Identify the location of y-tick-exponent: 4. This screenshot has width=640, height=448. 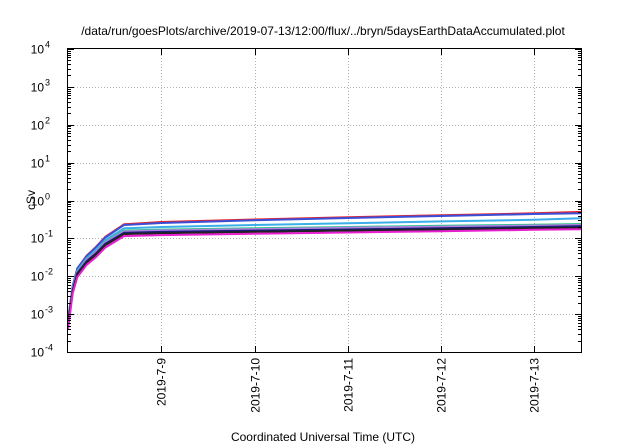
(47, 45).